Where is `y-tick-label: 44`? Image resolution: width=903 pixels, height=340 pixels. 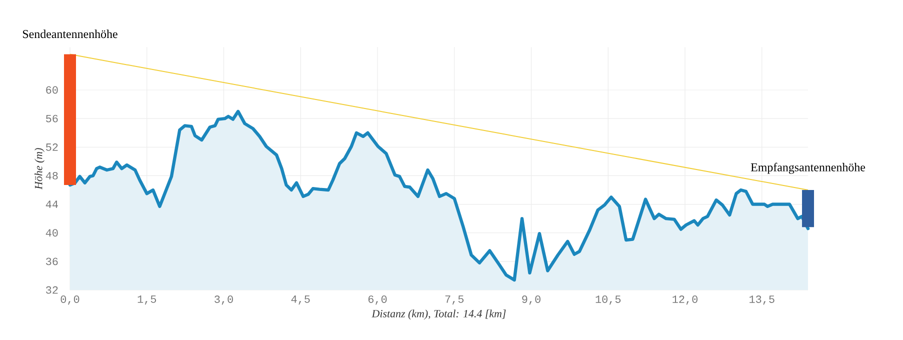
y-tick-label: 44 is located at coordinates (52, 204).